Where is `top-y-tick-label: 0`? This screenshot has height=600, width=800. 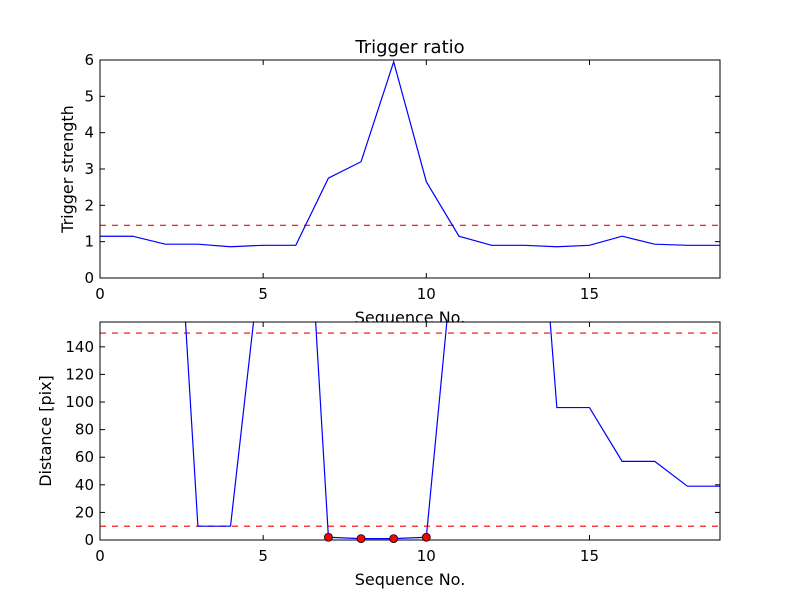 top-y-tick-label: 0 is located at coordinates (89, 278).